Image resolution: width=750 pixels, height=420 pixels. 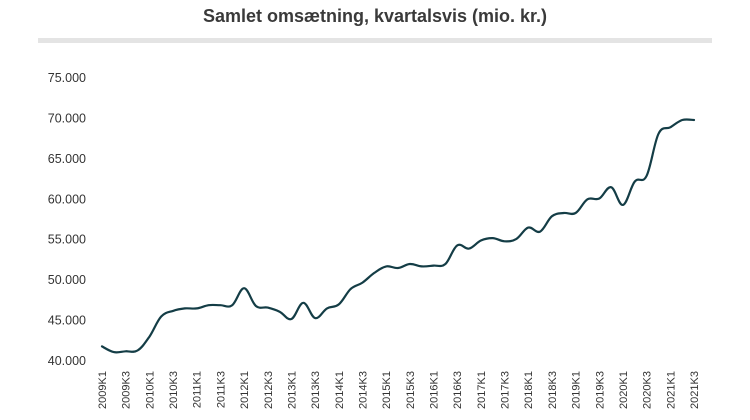 What do you see at coordinates (375, 40) in the screenshot?
I see `title-divider` at bounding box center [375, 40].